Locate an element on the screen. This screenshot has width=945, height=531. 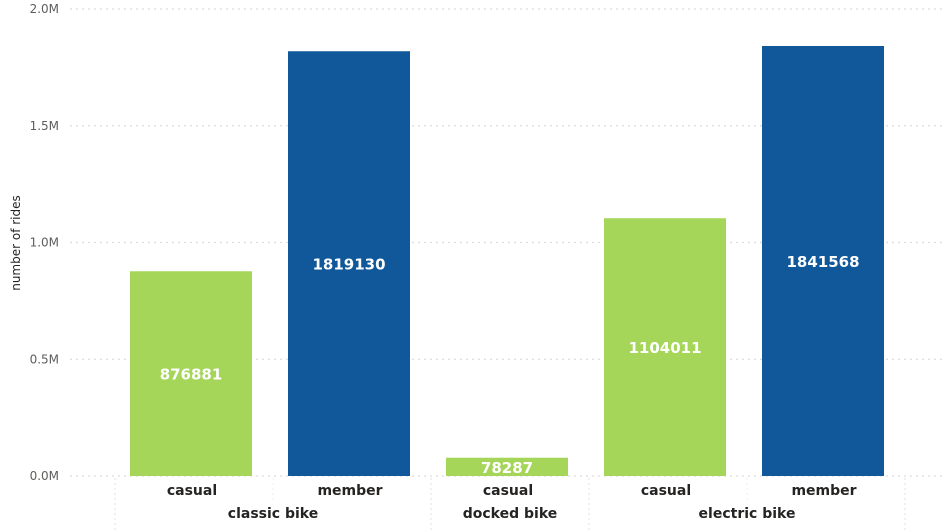
data-label: 78287 is located at coordinates (507, 468).